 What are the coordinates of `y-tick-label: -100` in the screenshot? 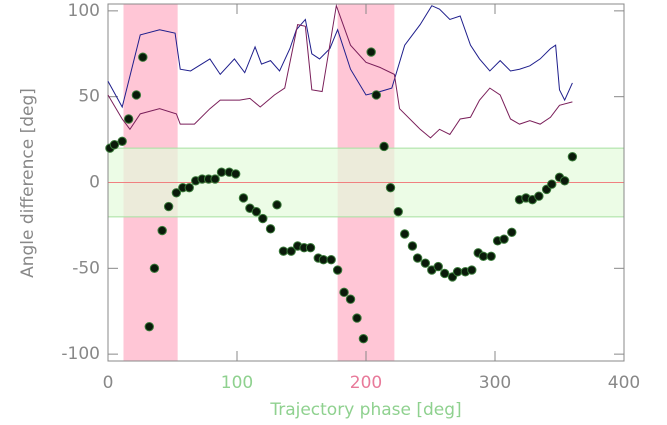 It's located at (80, 354).